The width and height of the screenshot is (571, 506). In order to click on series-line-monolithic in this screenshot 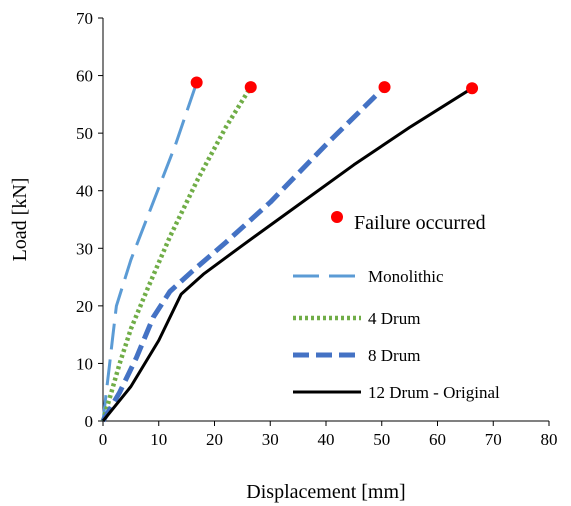, I will do `click(150, 252)`.